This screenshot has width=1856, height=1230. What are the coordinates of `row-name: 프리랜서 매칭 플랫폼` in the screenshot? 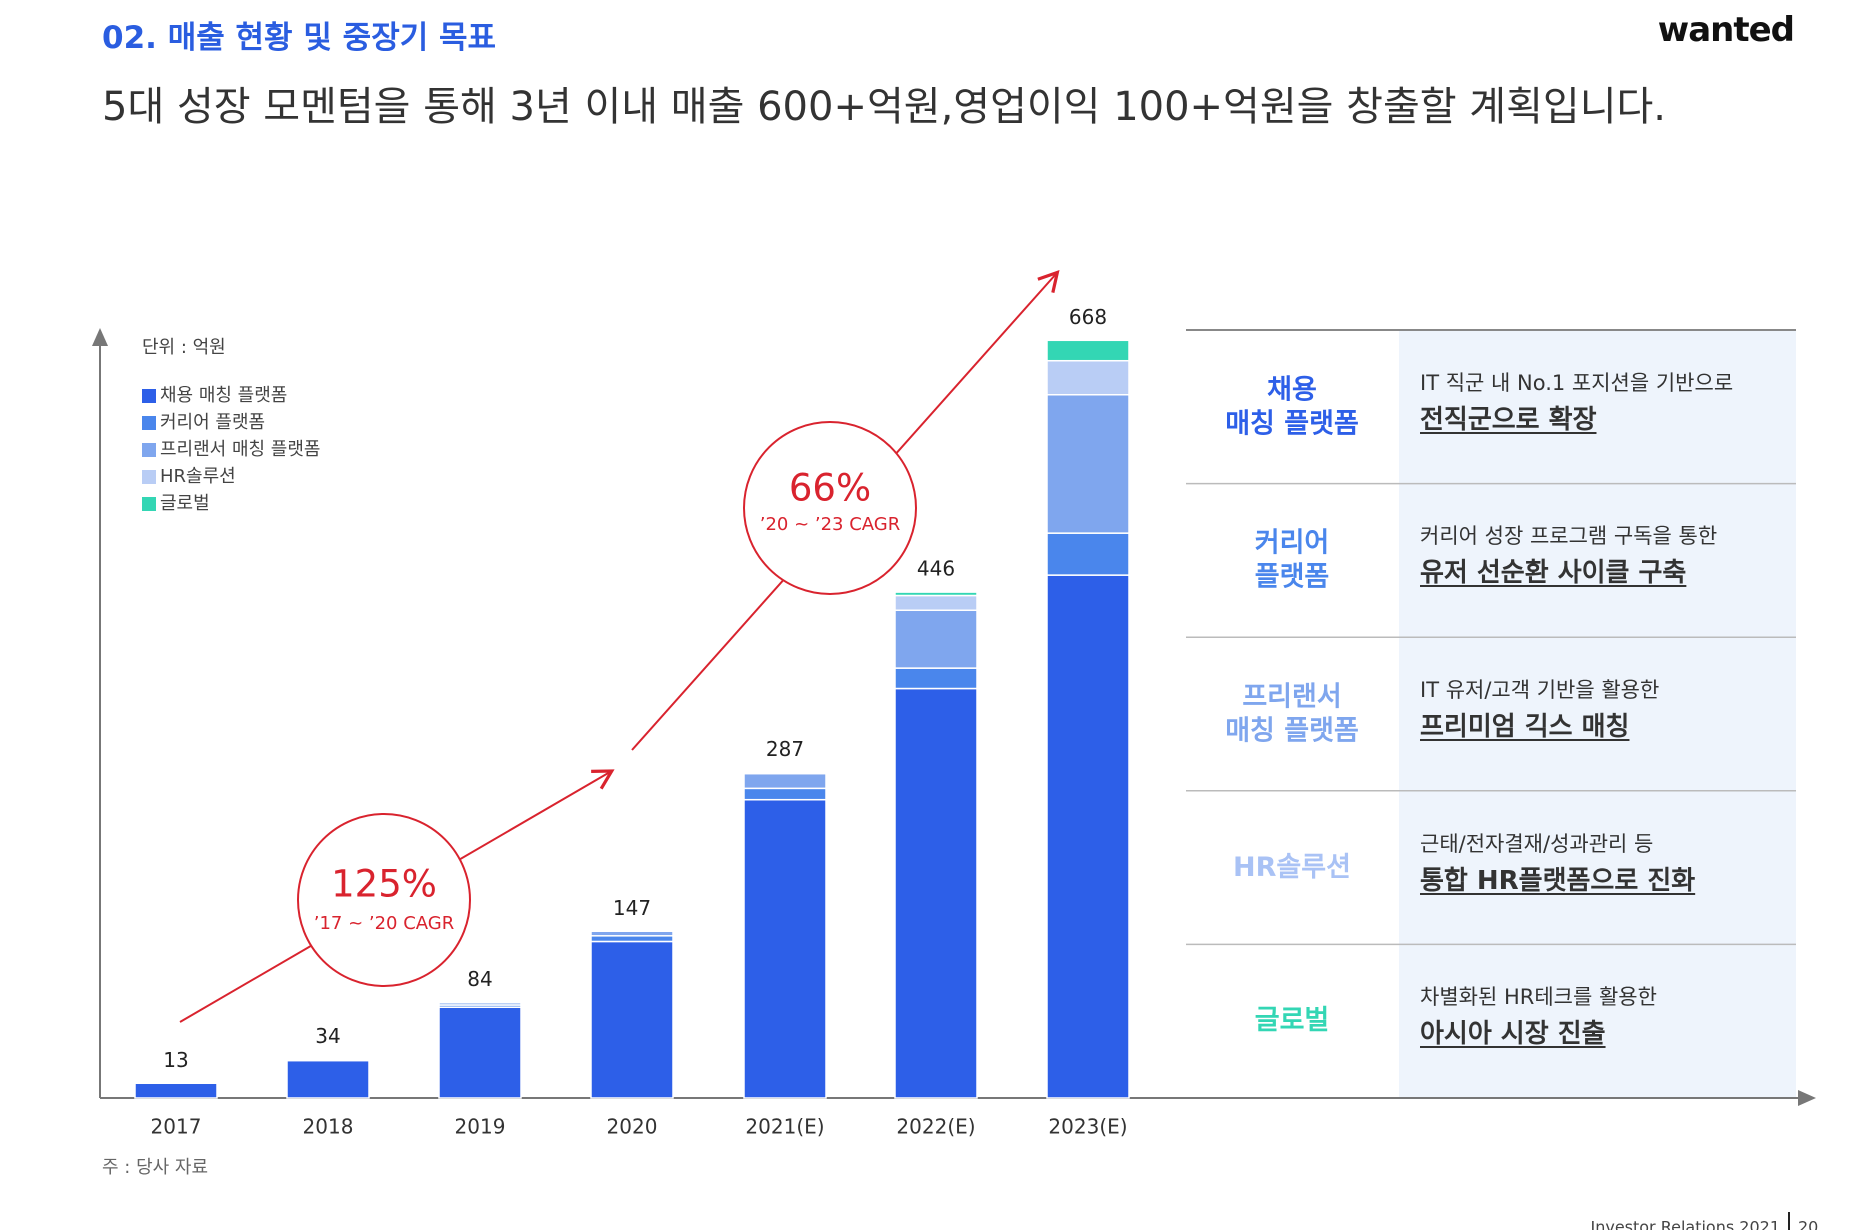 It's located at (1292, 713).